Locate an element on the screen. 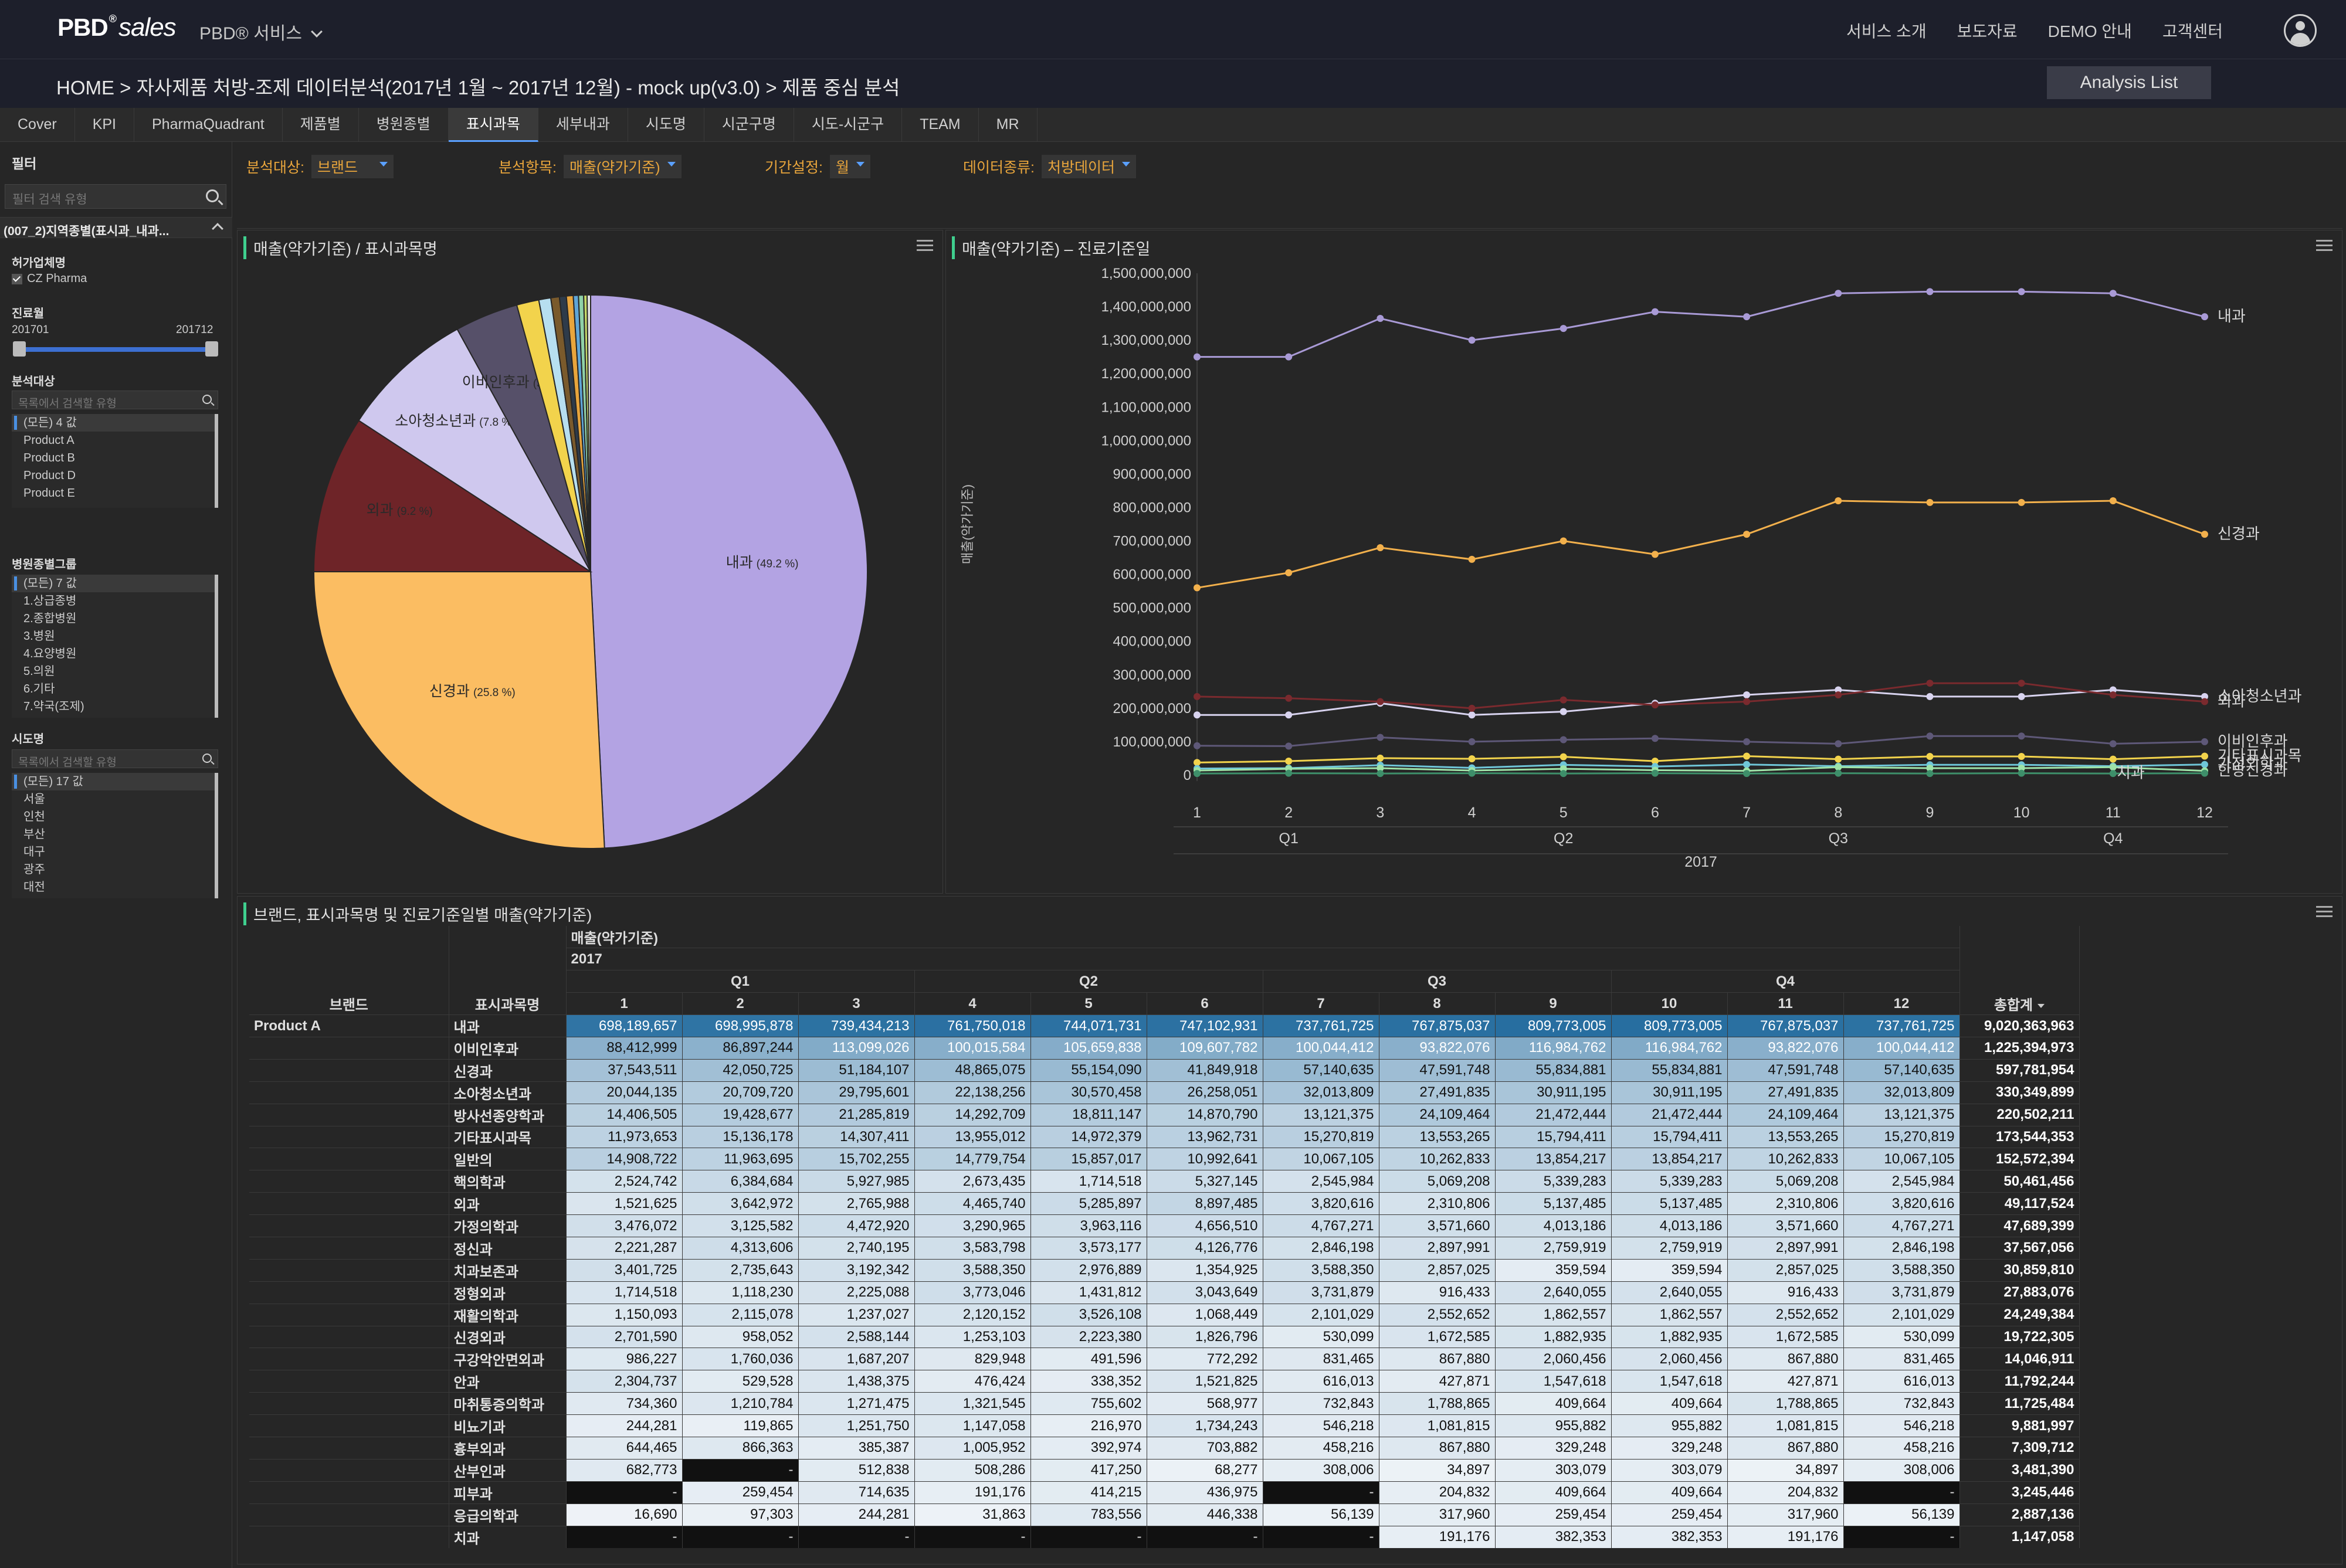 The height and width of the screenshot is (1568, 2346). value-cell: 1,521,625 is located at coordinates (624, 1203).